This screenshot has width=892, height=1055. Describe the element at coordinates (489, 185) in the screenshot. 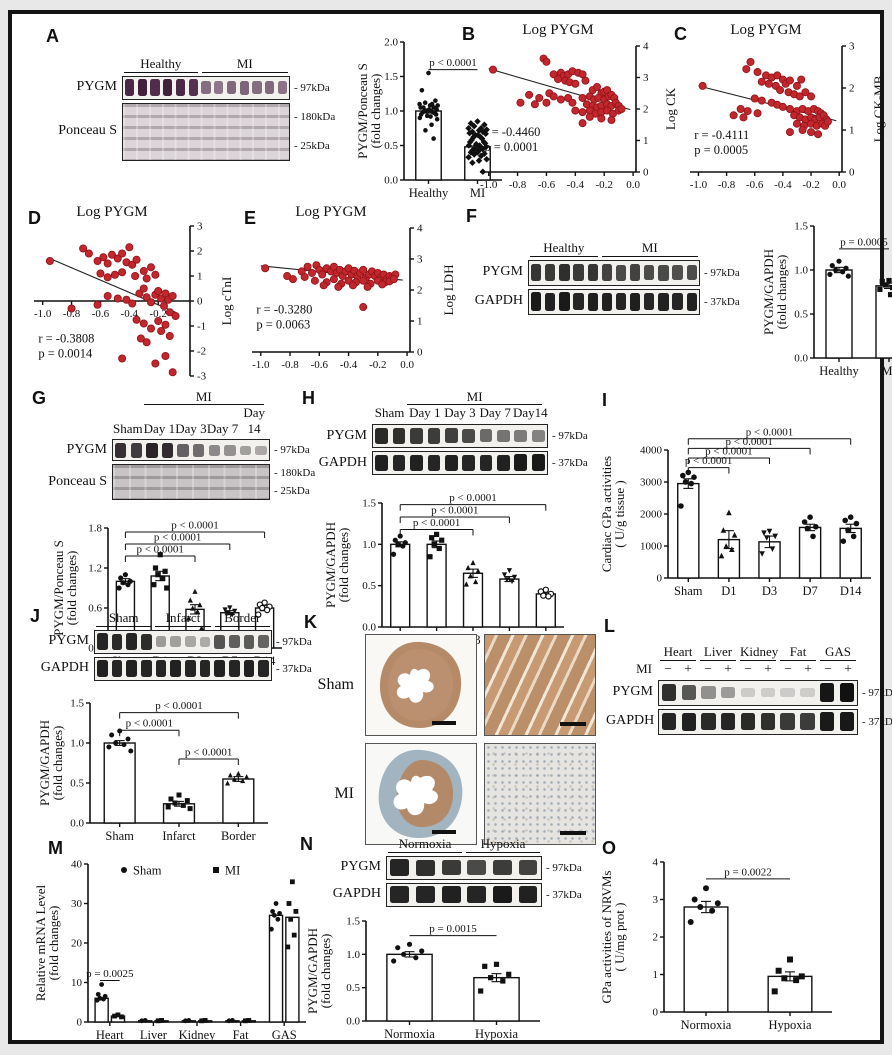

I see `tick: -1.0` at that location.